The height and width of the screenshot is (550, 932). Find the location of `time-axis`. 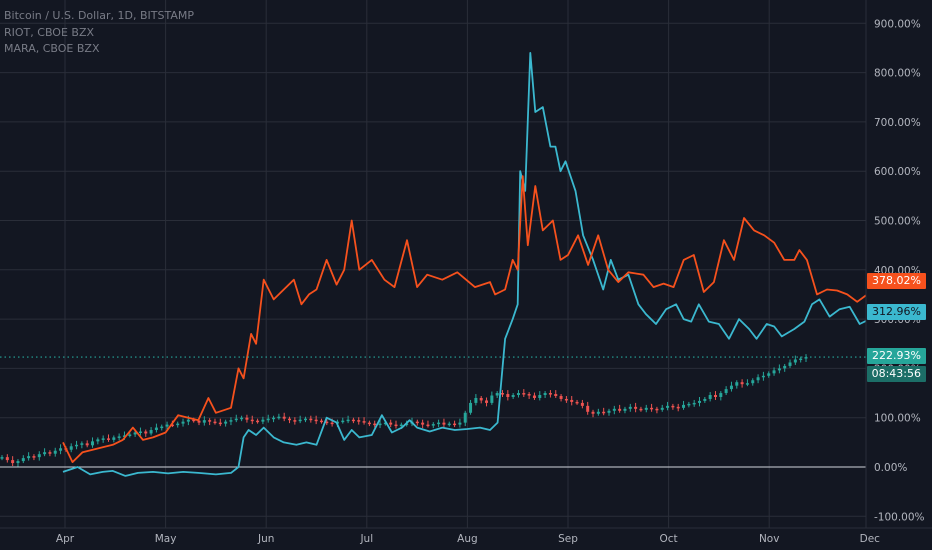

time-axis is located at coordinates (466, 539).